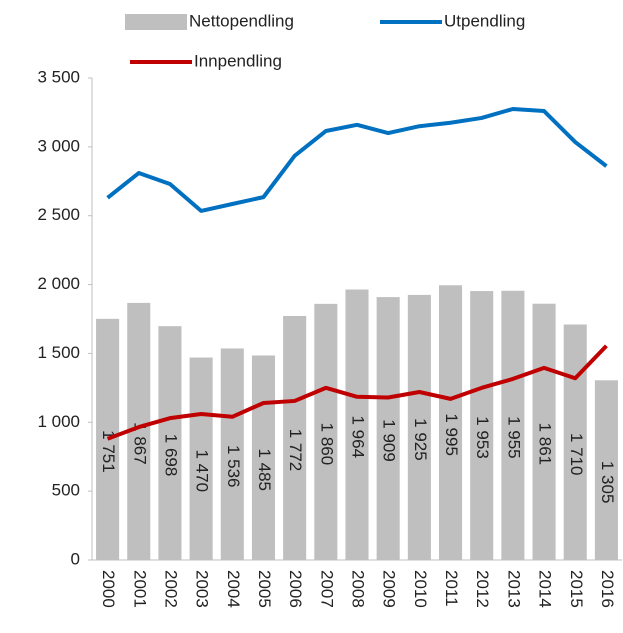 The image size is (623, 633). I want to click on data-label: 1 925, so click(420, 439).